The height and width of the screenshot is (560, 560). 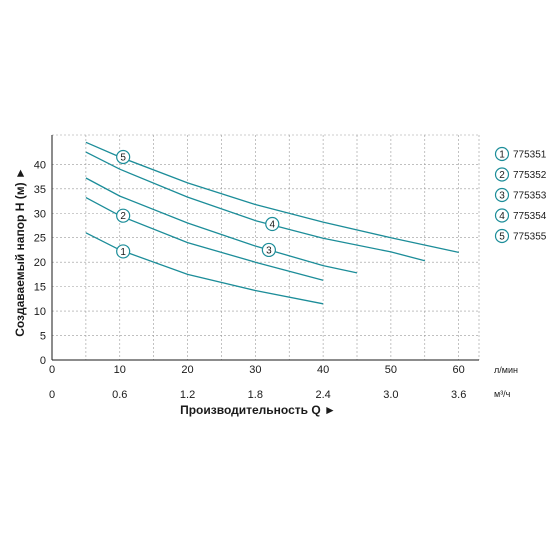 What do you see at coordinates (323, 370) in the screenshot?
I see `x-tick-label: 40` at bounding box center [323, 370].